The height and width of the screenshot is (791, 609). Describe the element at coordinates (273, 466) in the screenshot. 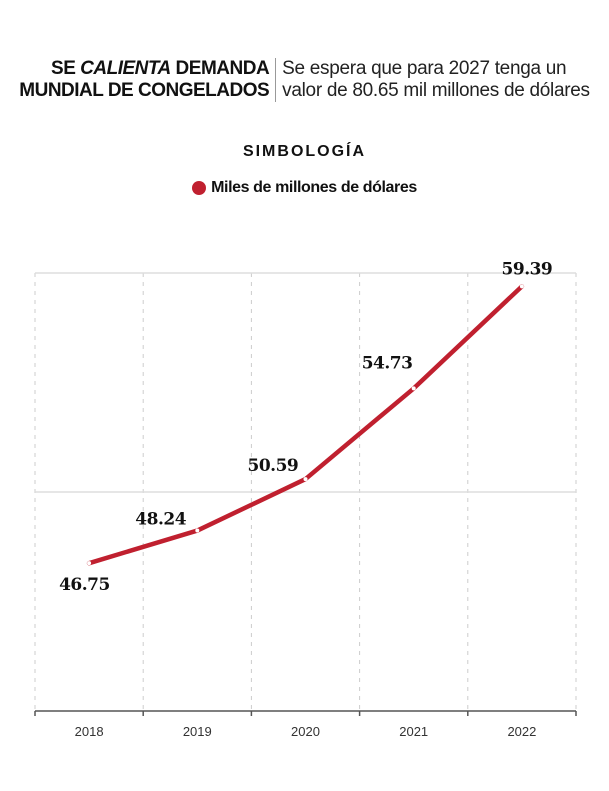

I see `data-label: 50.59` at that location.